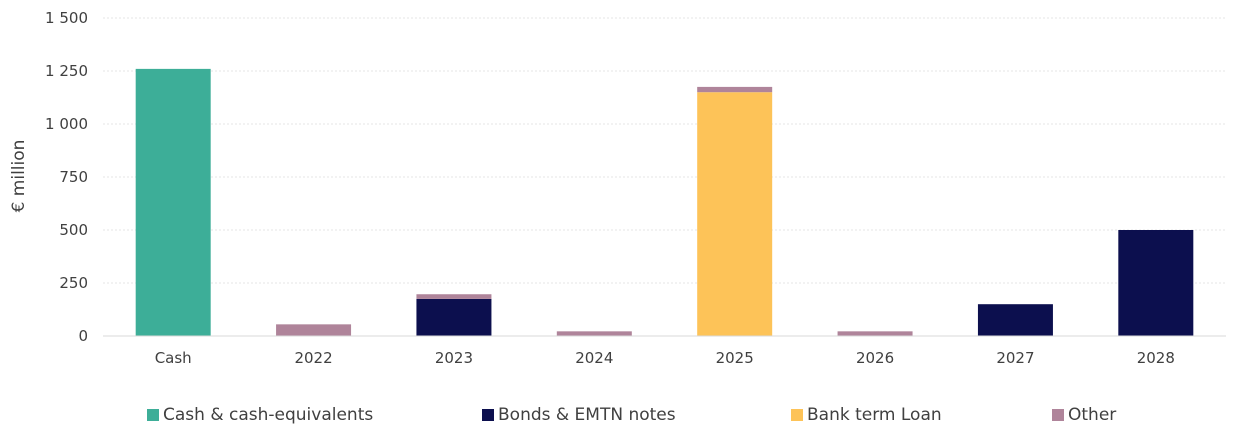  Describe the element at coordinates (587, 415) in the screenshot. I see `legend-label: Bonds & EMTN notes` at that location.